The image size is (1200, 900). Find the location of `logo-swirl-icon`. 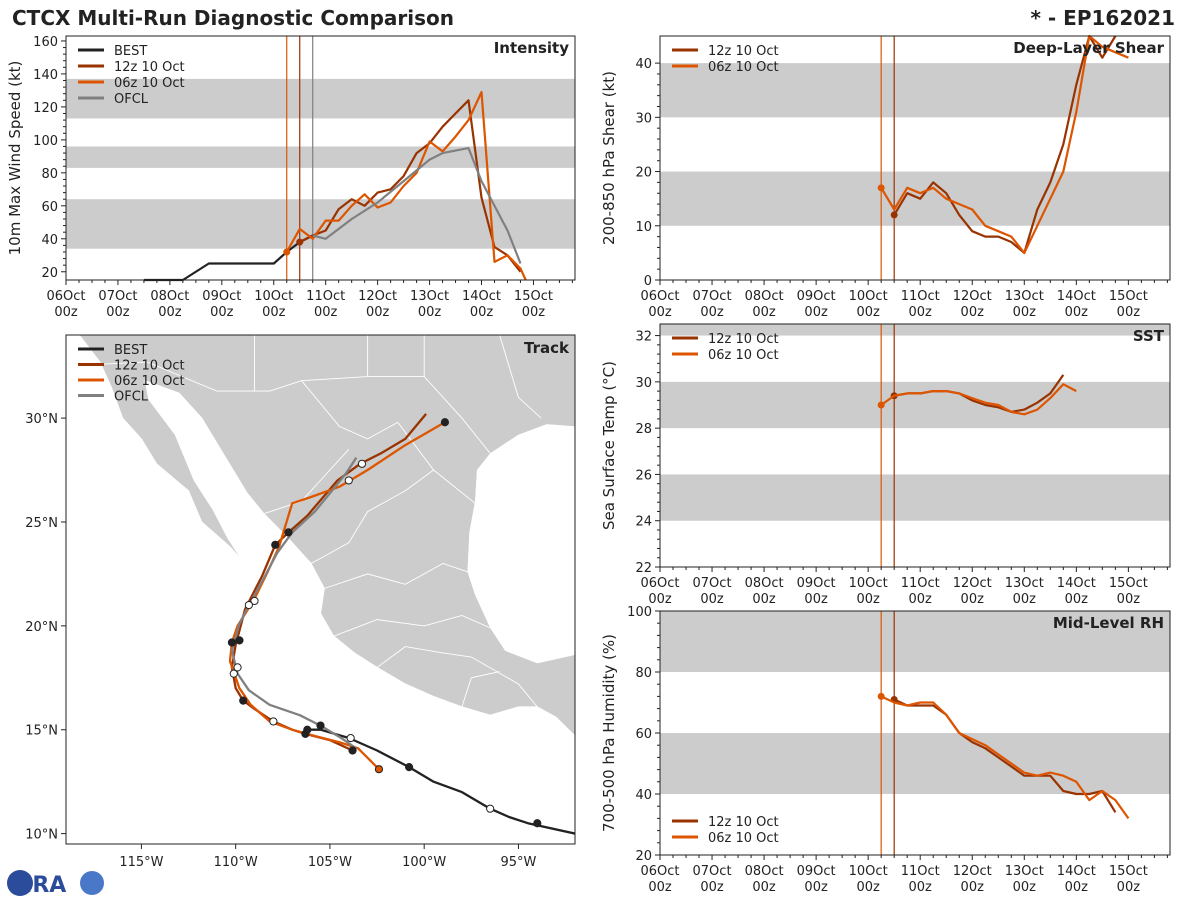

logo-swirl-icon is located at coordinates (92, 883).